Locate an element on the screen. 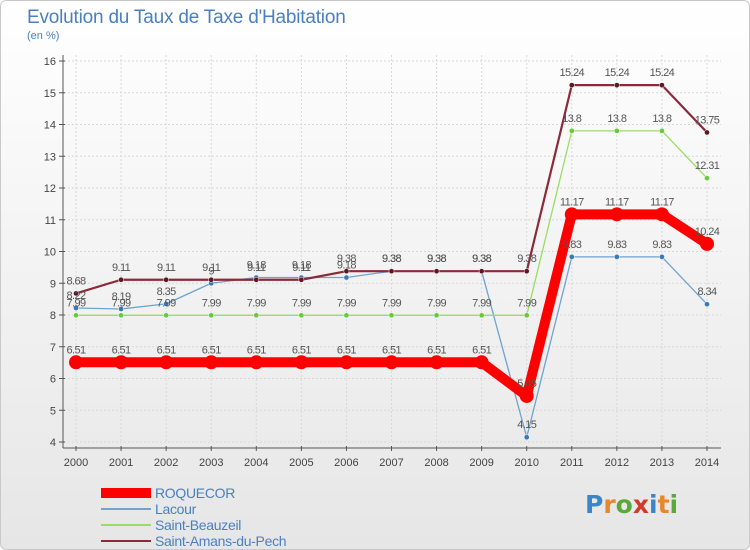  logo-letter: i is located at coordinates (653, 504).